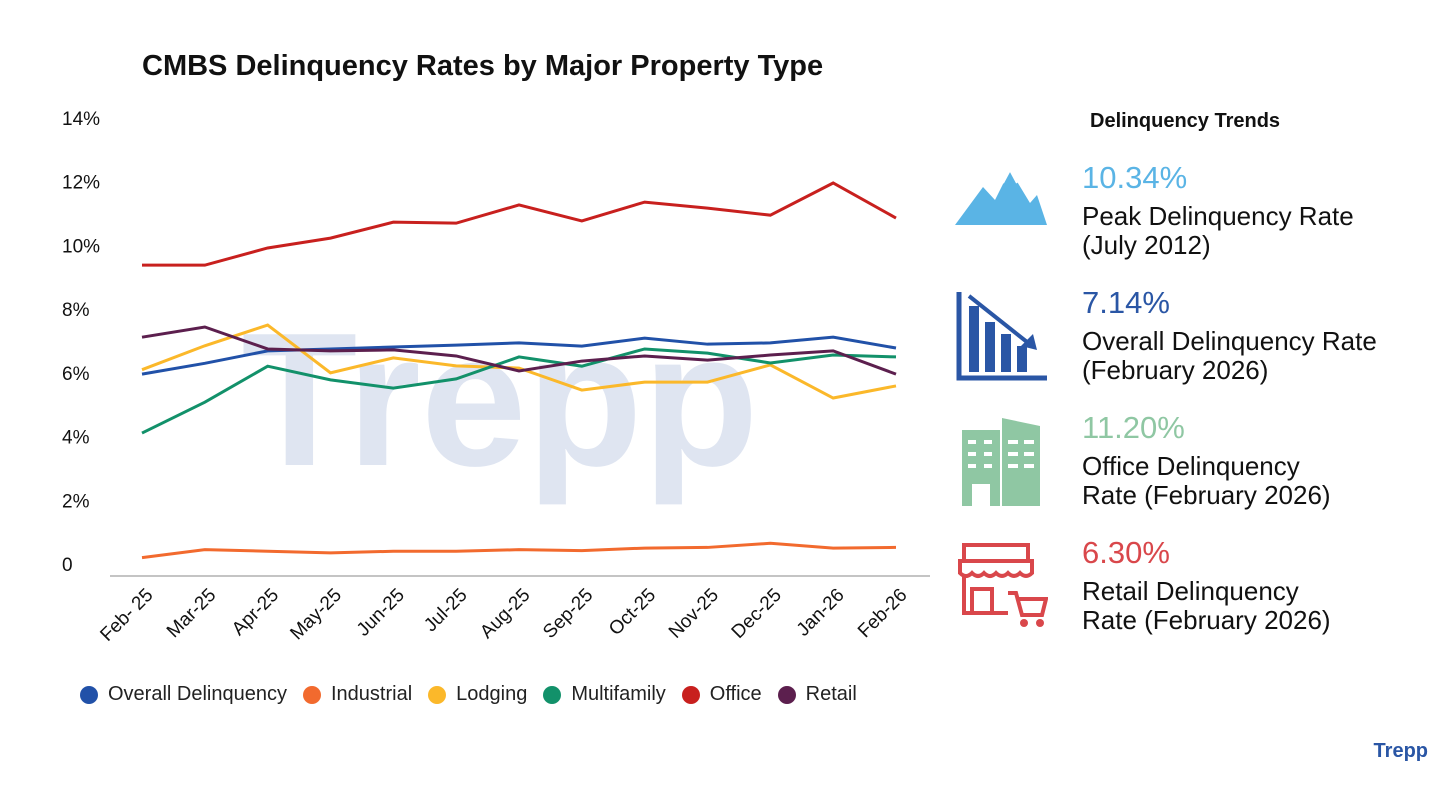 Image resolution: width=1456 pixels, height=806 pixels. I want to click on legend-item: Office, so click(721, 694).